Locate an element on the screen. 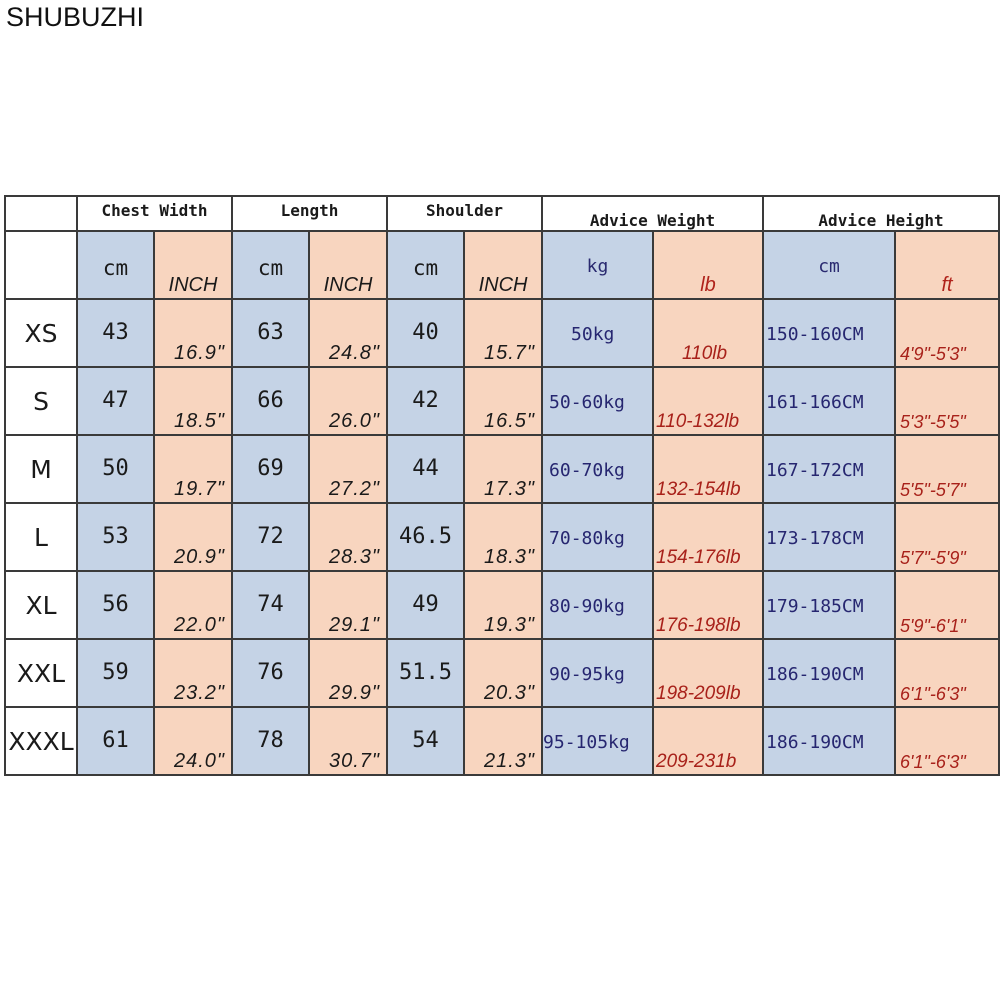 Image resolution: width=1000 pixels, height=1000 pixels. length-inch-cell-text: 27.2" is located at coordinates (354, 489).